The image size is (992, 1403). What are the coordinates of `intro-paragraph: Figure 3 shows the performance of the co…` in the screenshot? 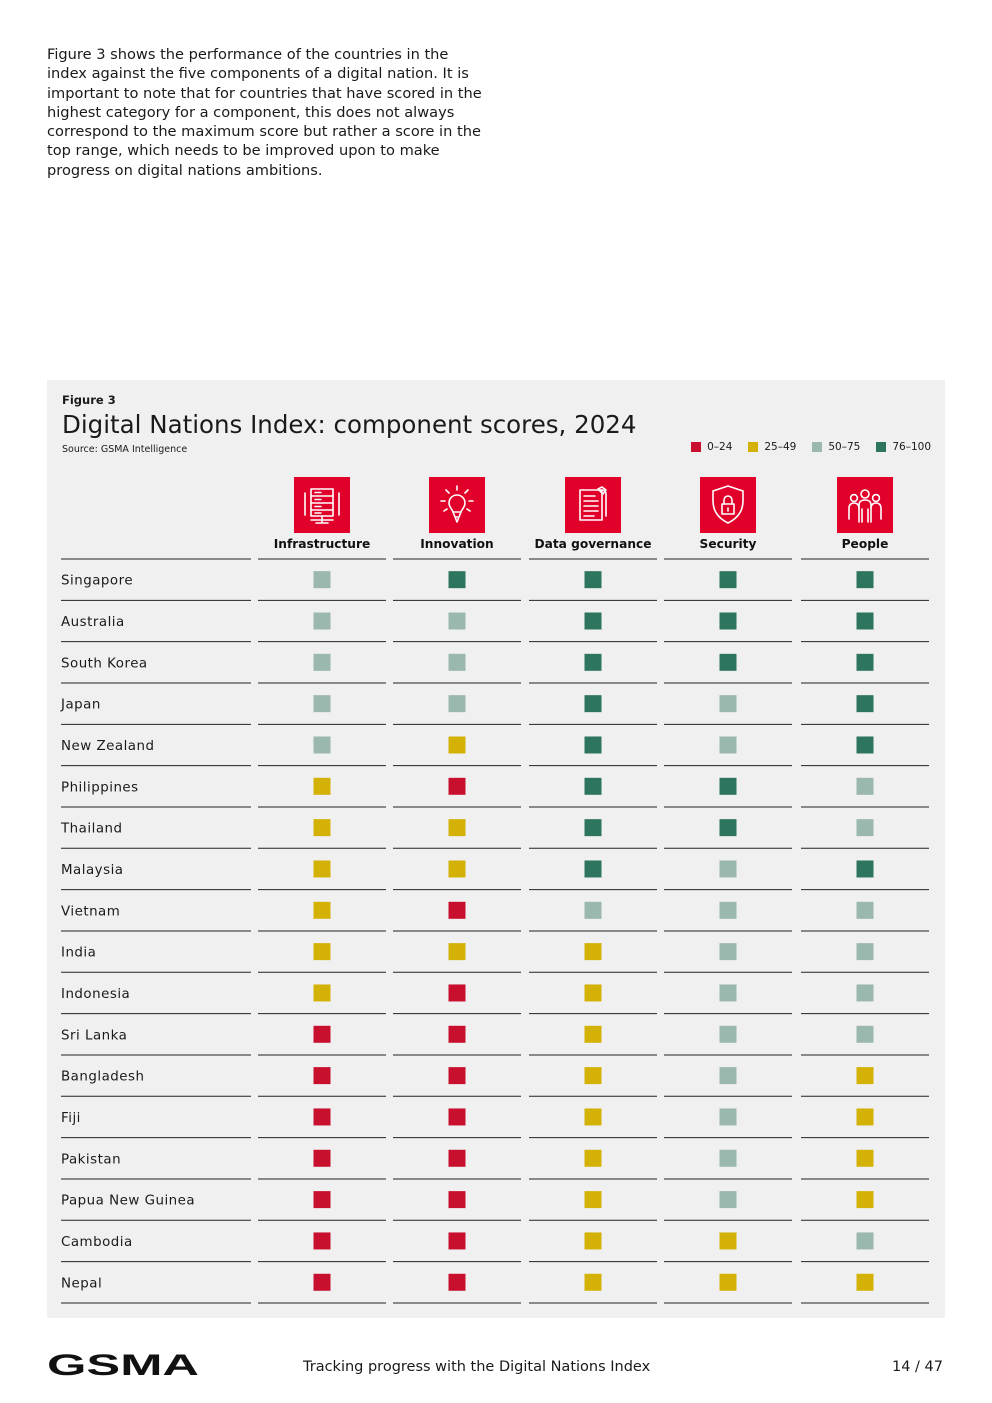 It's located at (264, 112).